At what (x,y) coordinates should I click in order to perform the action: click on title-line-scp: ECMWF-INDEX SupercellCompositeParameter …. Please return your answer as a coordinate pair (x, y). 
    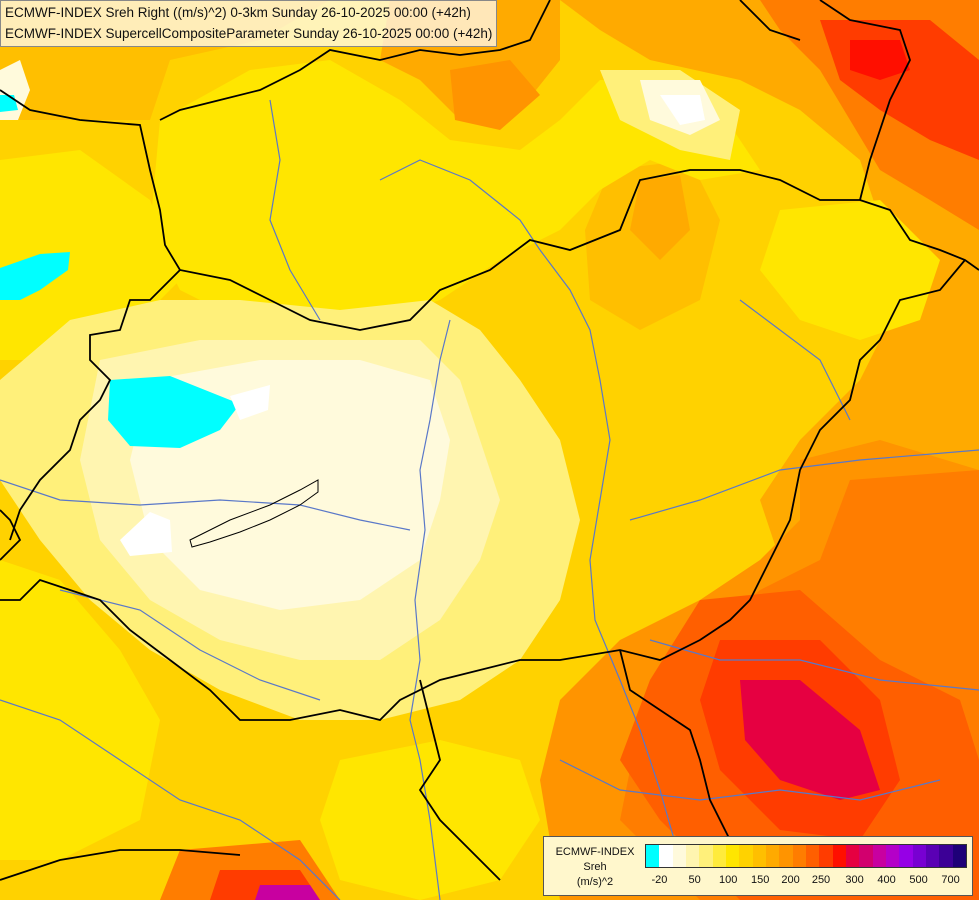
    Looking at the image, I should click on (249, 33).